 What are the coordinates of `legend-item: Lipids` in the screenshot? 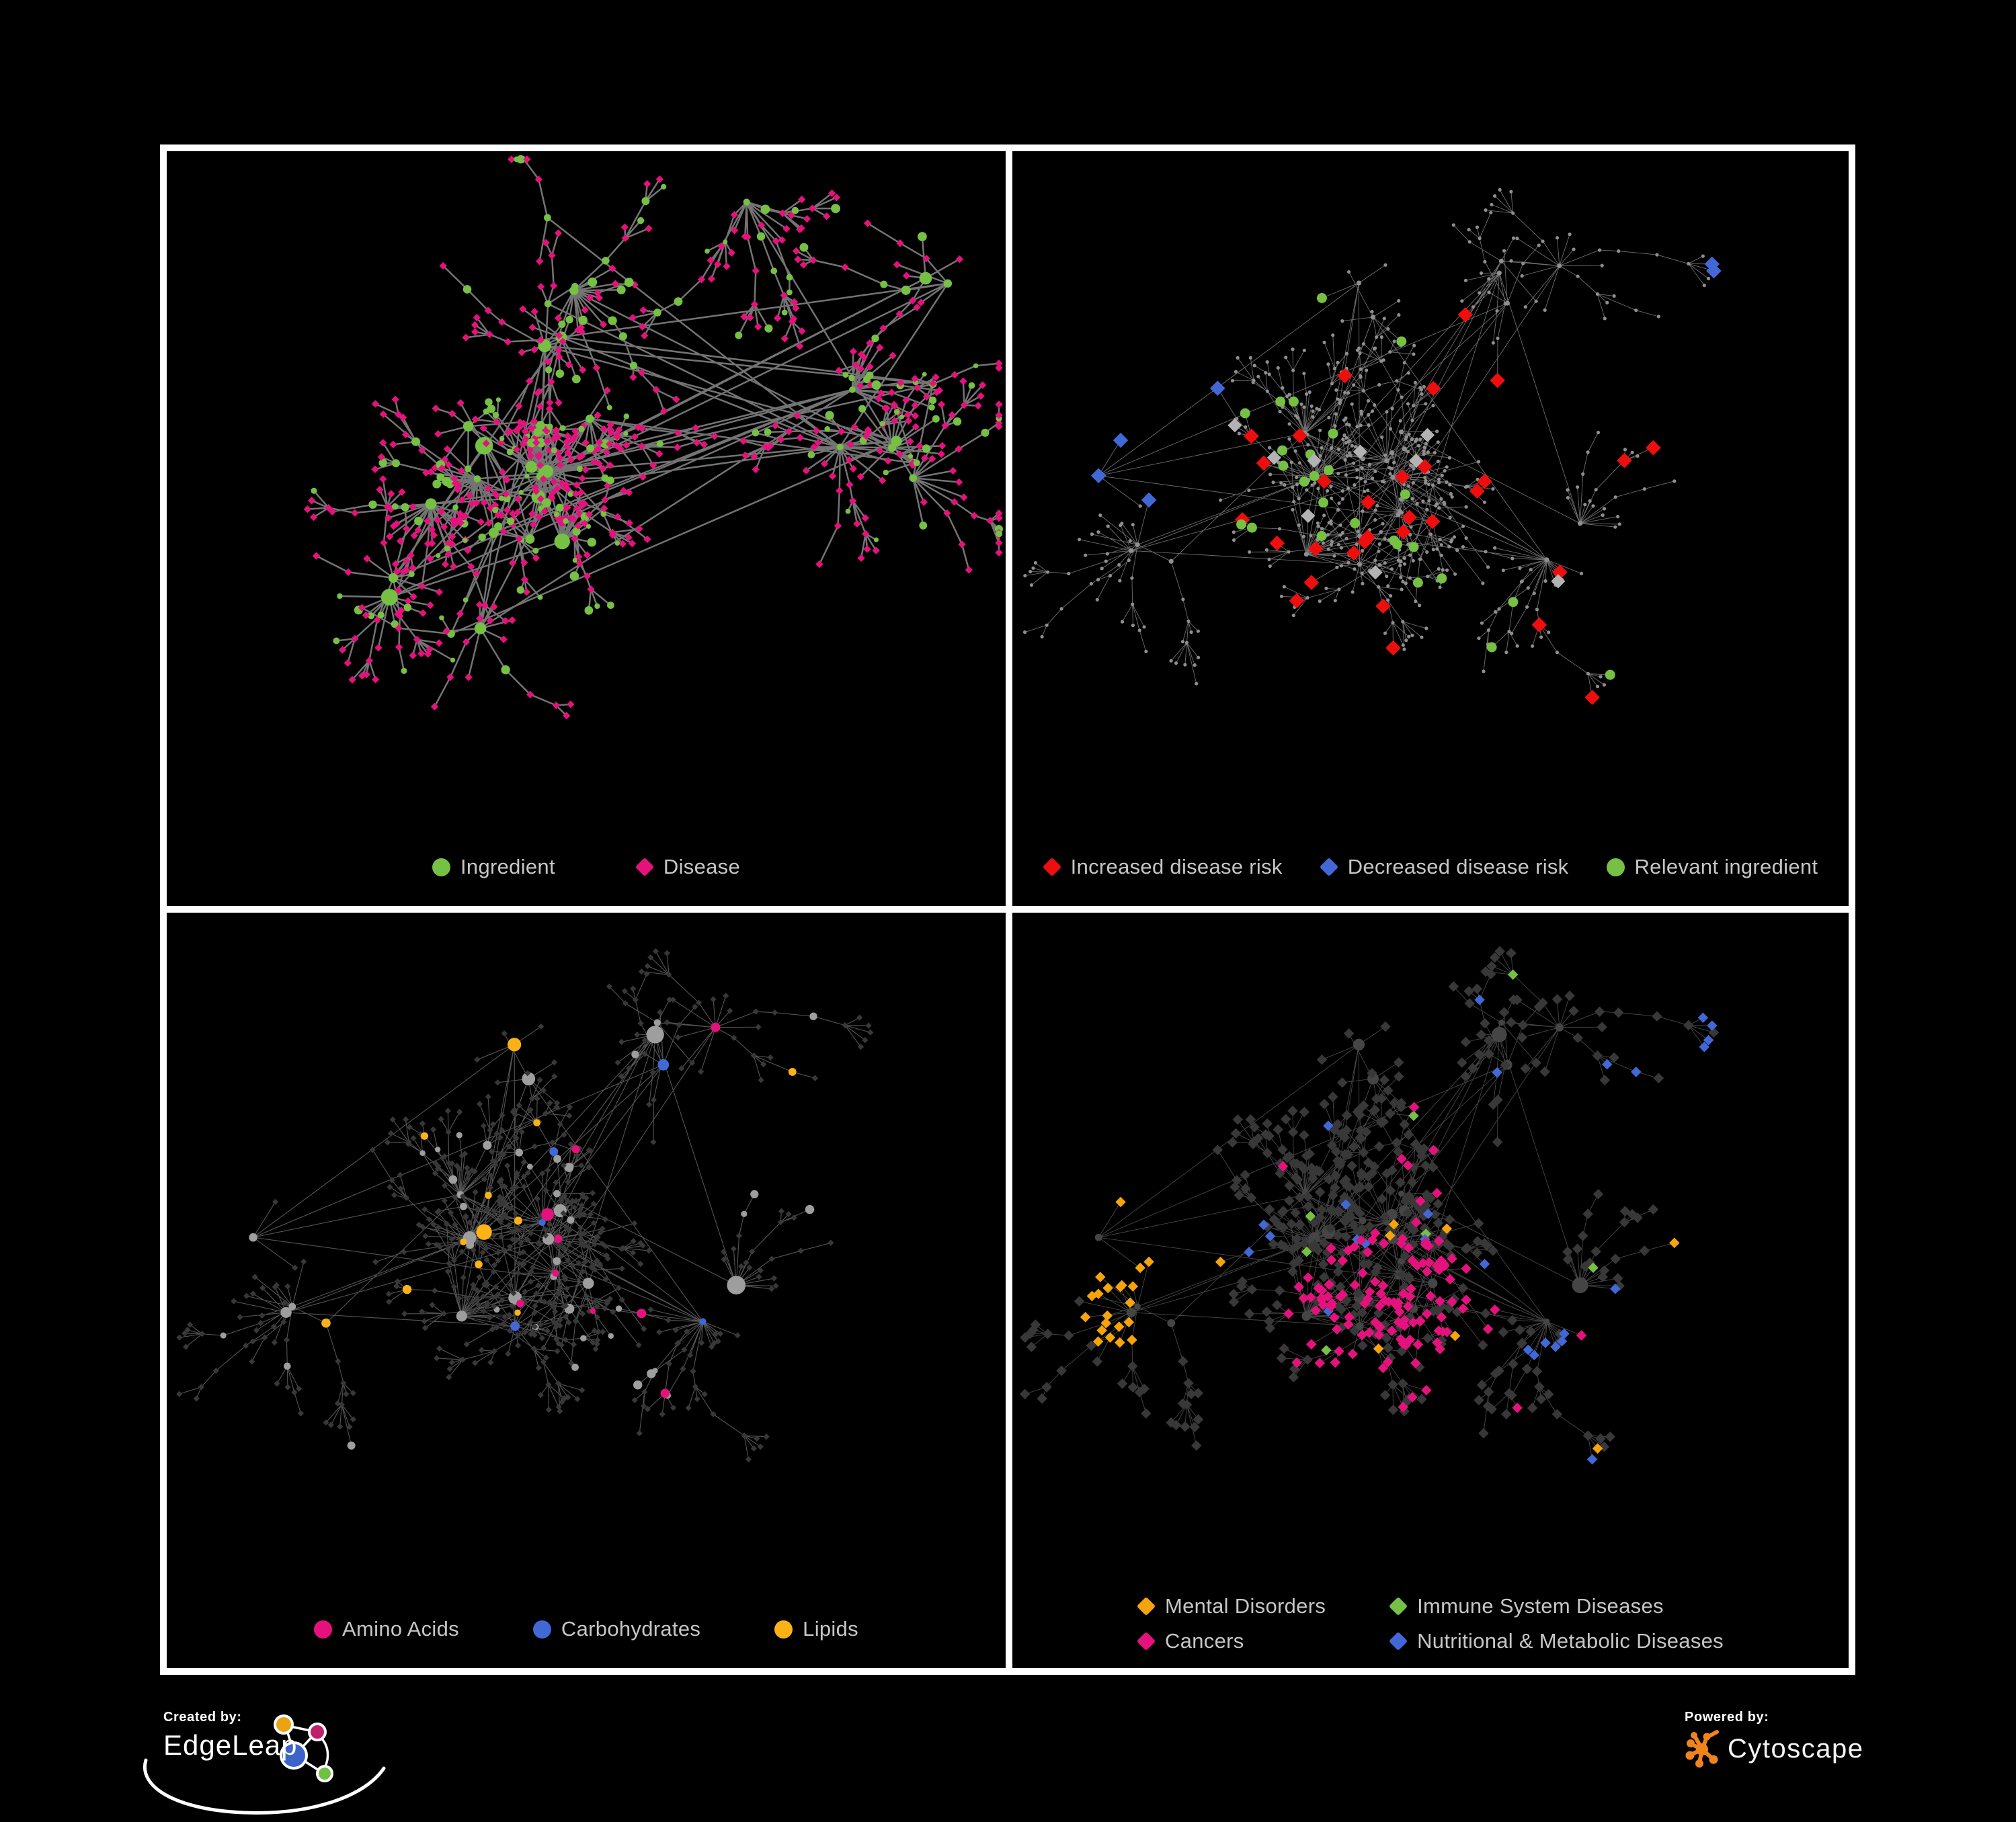 It's located at (816, 1629).